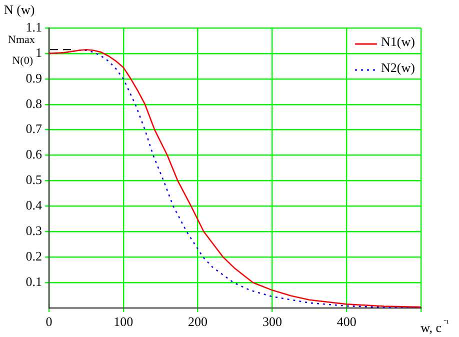 The image size is (459, 337). I want to click on y-tick-label: 0.5, so click(34, 180).